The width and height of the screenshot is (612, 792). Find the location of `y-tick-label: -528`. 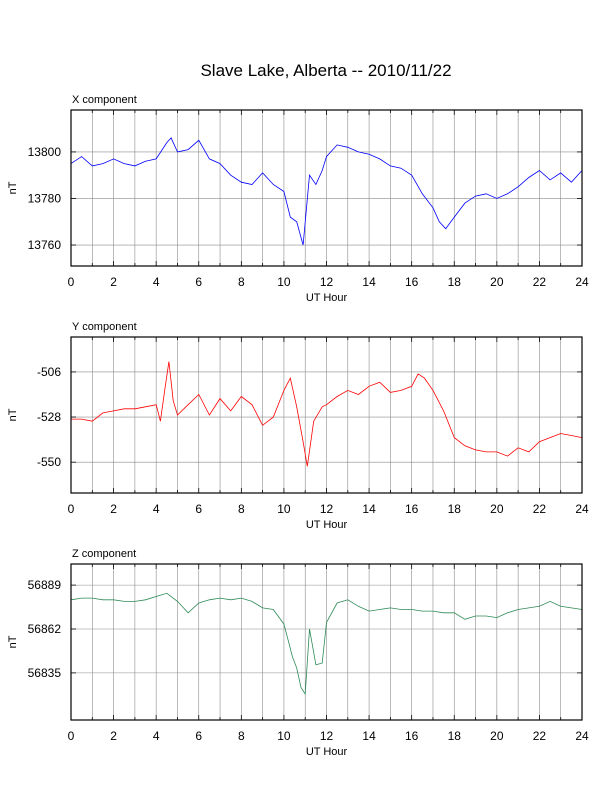

y-tick-label: -528 is located at coordinates (49, 417).